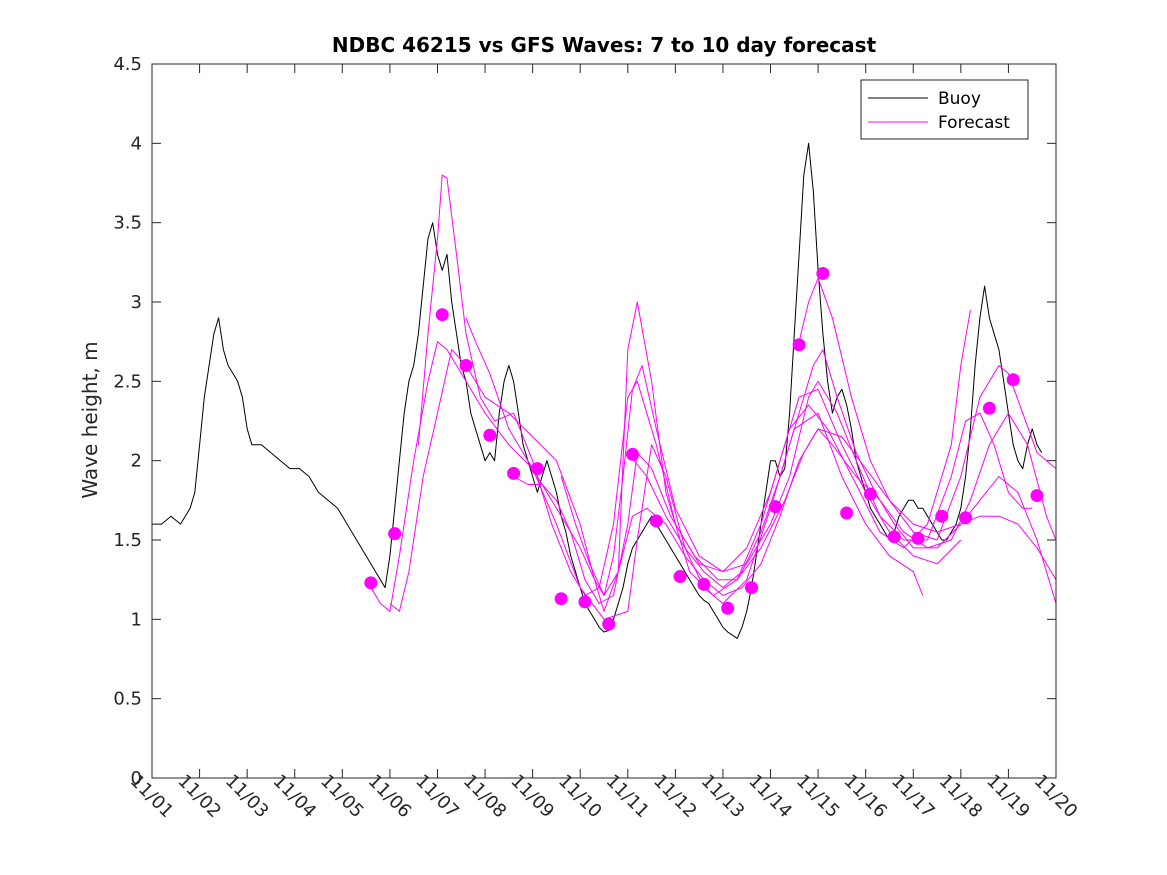 The height and width of the screenshot is (875, 1167). What do you see at coordinates (136, 302) in the screenshot?
I see `y-tick-label: 3` at bounding box center [136, 302].